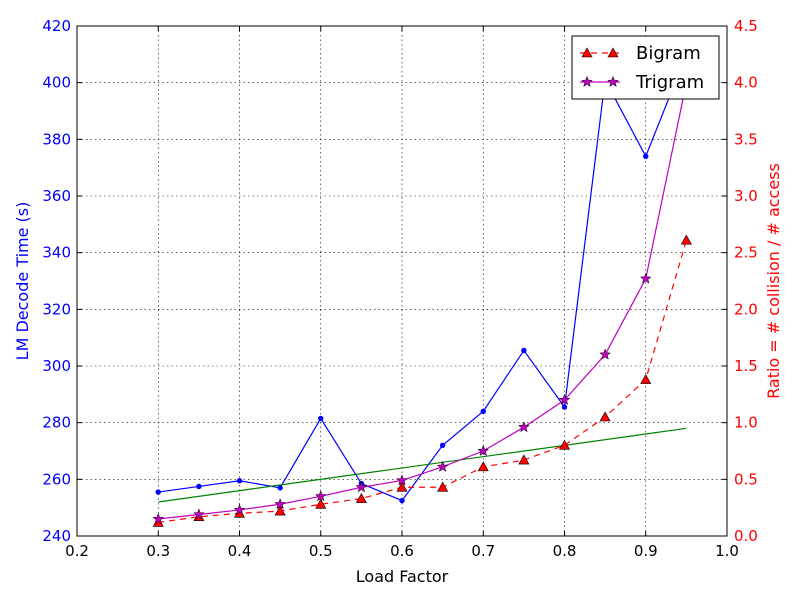  I want to click on left-y-tick-label: 380, so click(56, 139).